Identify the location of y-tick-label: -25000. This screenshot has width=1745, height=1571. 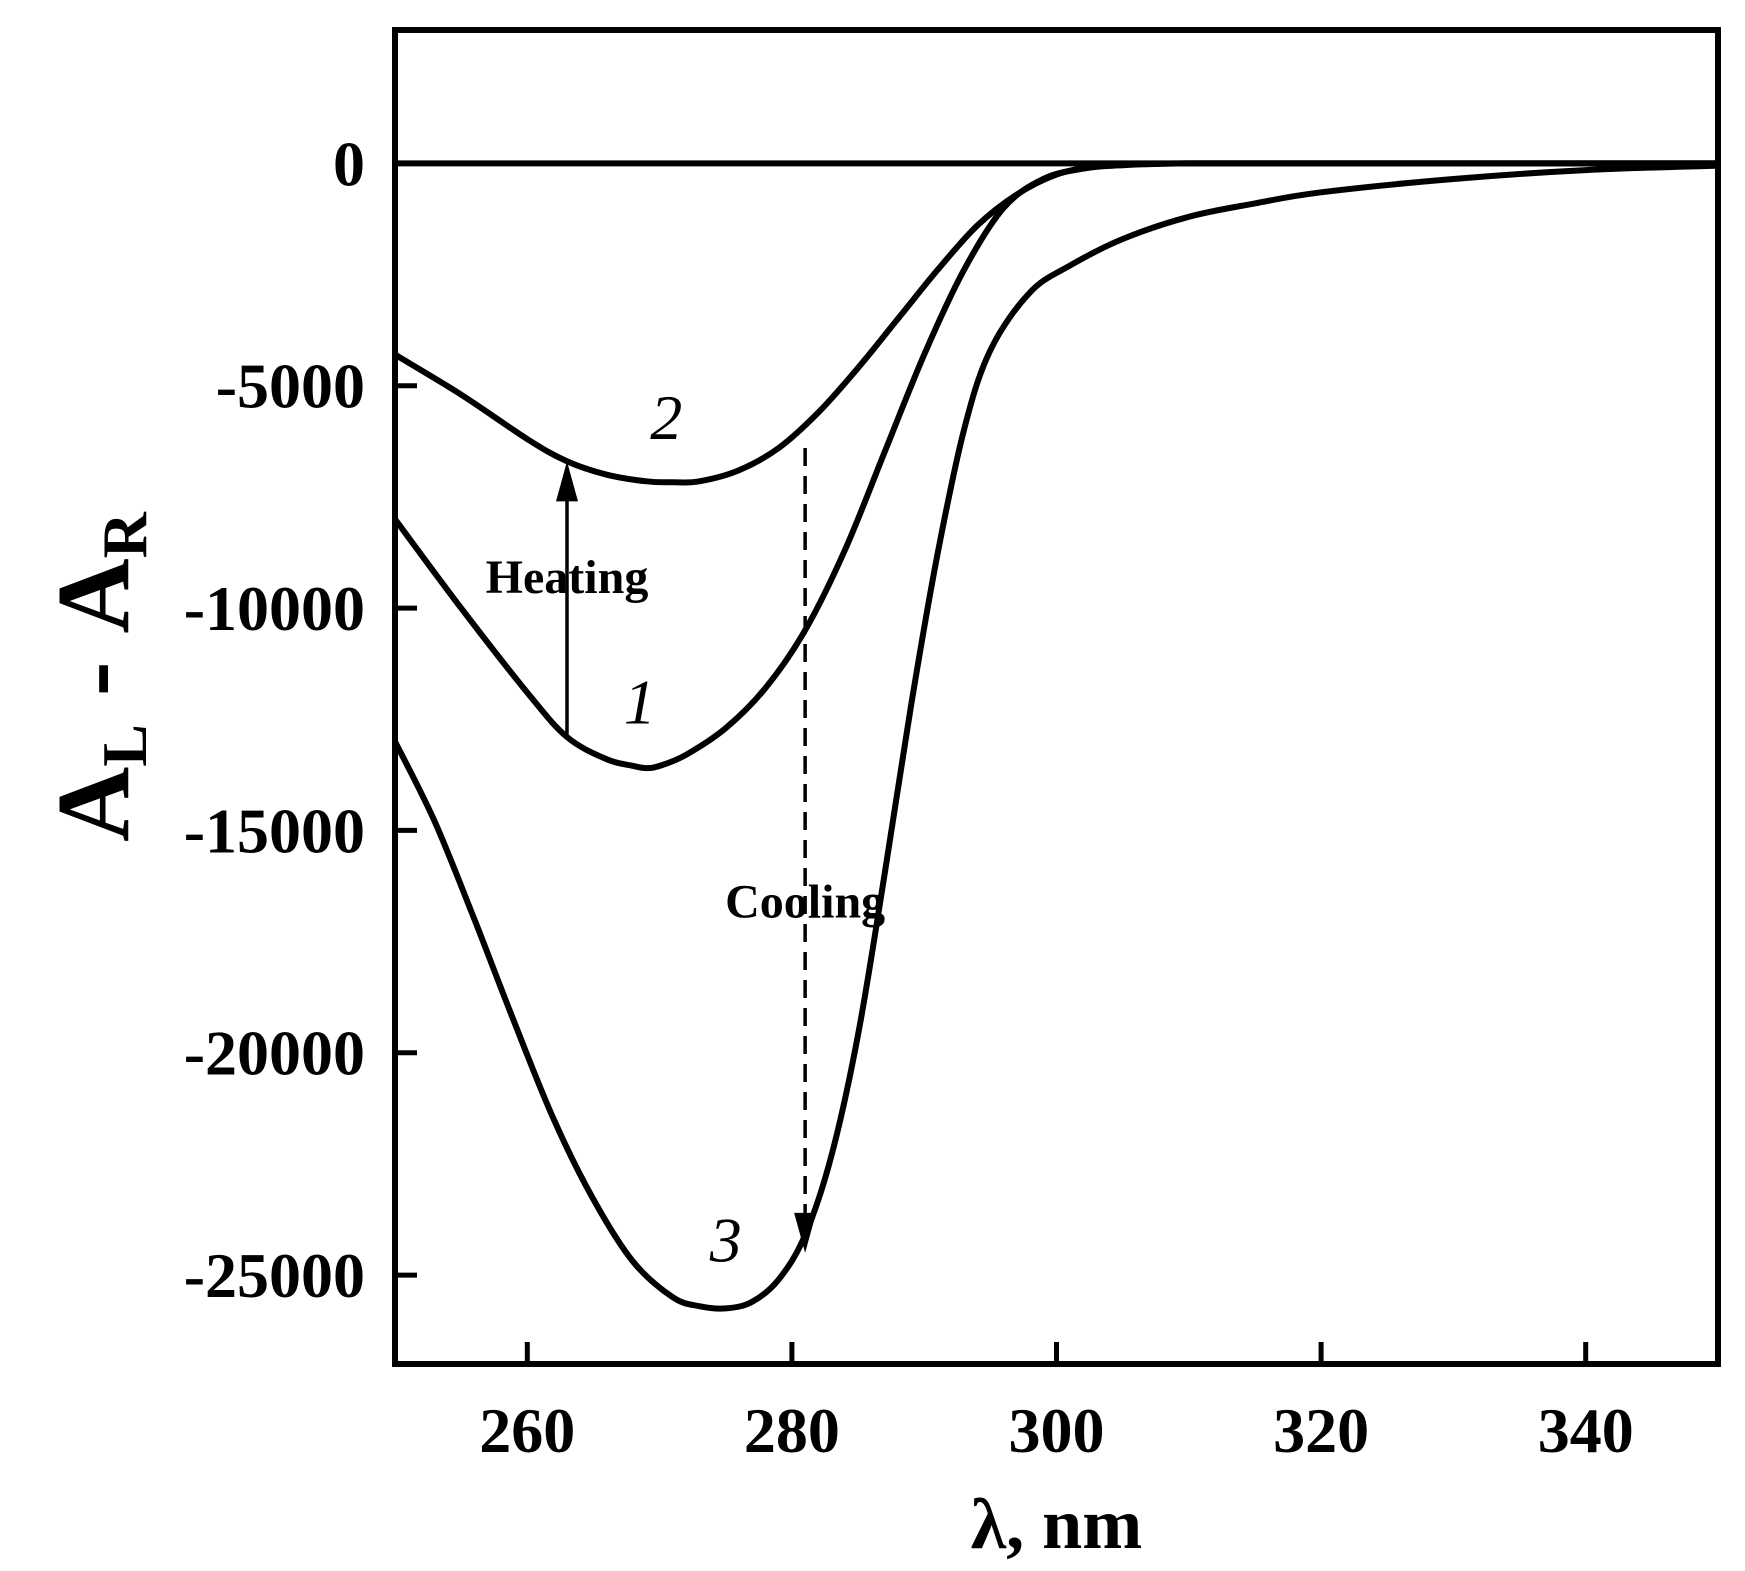
(274, 1275).